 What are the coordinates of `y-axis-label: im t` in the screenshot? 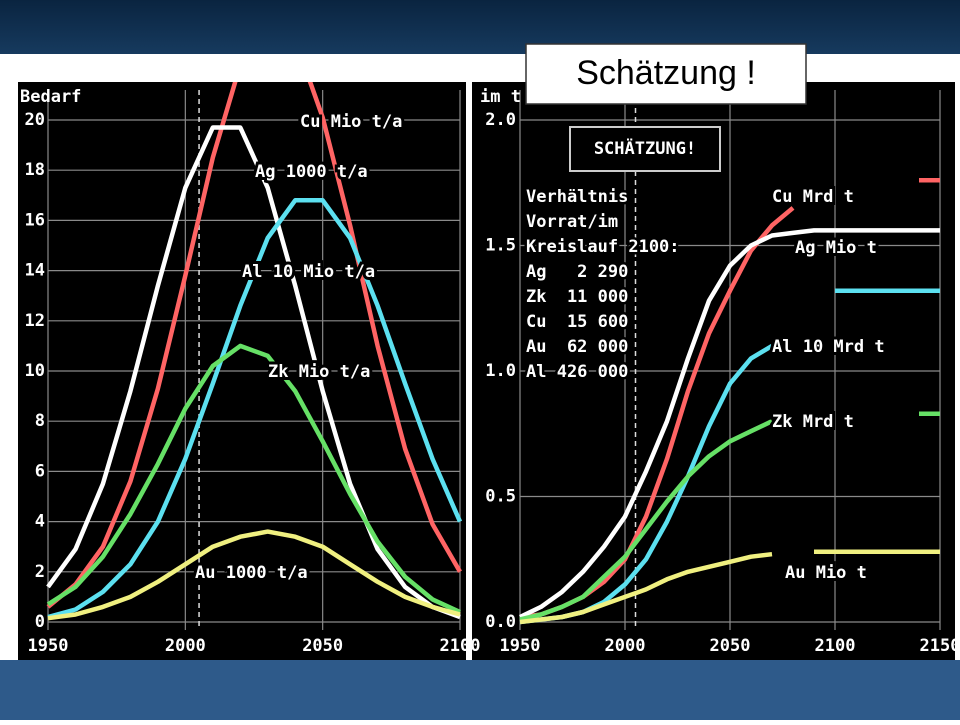 It's located at (500, 97).